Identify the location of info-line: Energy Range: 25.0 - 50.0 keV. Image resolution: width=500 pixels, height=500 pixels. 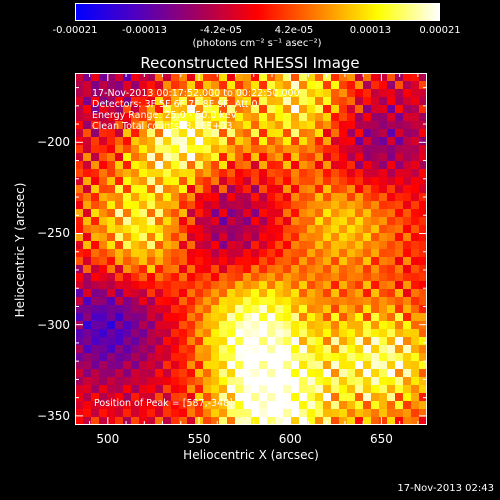
(164, 115).